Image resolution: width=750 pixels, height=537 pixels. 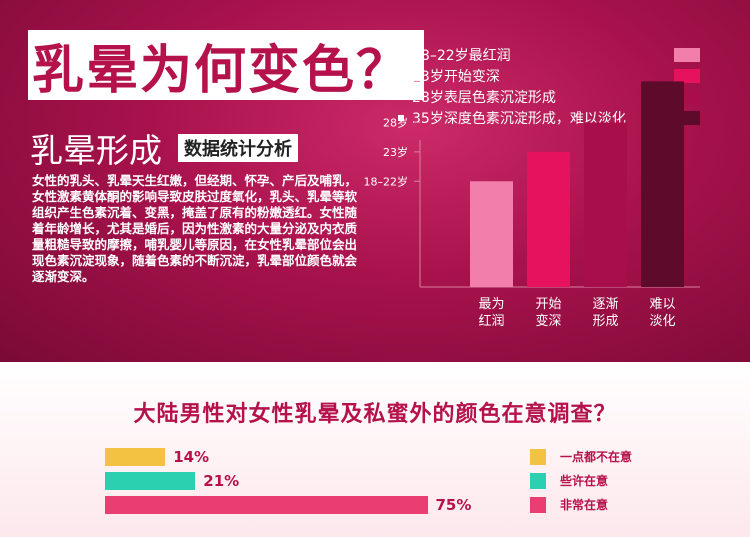 What do you see at coordinates (386, 181) in the screenshot?
I see `y-tick-label: 18–22岁` at bounding box center [386, 181].